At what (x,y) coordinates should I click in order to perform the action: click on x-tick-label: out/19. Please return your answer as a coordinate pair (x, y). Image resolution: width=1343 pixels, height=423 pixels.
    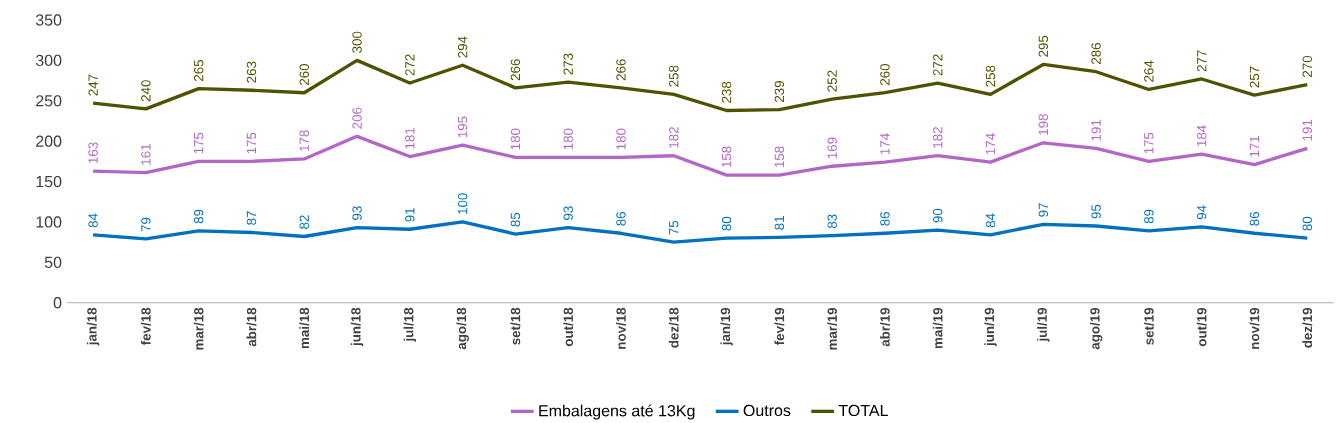
    Looking at the image, I should click on (1201, 327).